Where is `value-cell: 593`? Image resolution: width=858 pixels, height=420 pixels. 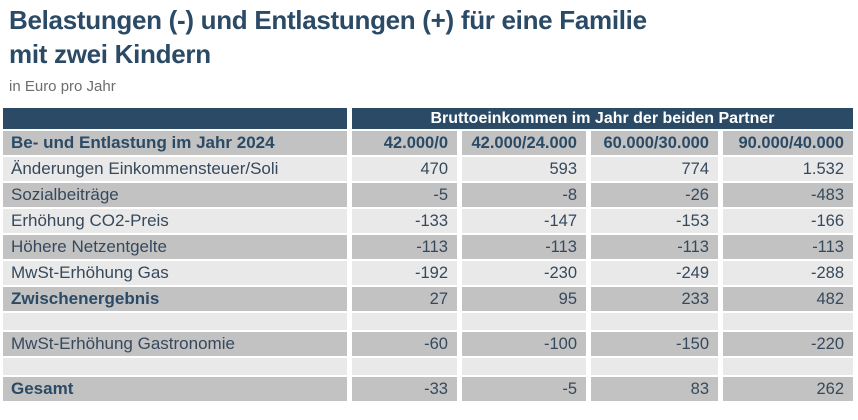
value-cell: 593 is located at coordinates (524, 169).